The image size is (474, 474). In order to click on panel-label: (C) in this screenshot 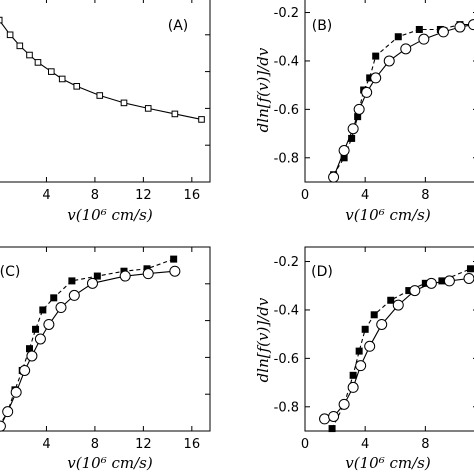, I will do `click(10, 272)`.